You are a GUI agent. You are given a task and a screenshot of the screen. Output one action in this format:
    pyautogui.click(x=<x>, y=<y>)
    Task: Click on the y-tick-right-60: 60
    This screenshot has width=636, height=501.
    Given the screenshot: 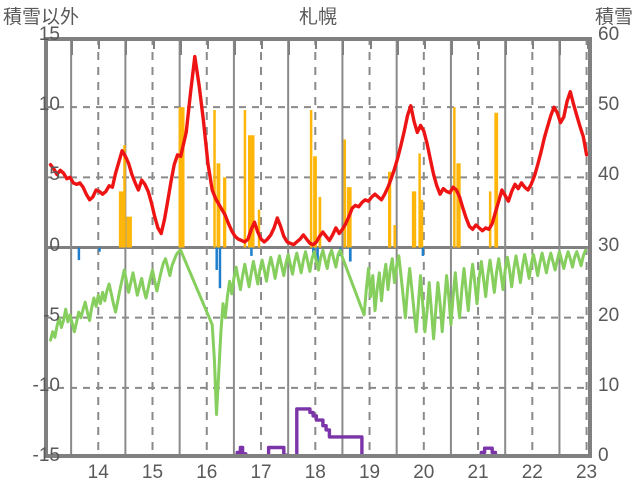 What is the action you would take?
    pyautogui.click(x=609, y=34)
    